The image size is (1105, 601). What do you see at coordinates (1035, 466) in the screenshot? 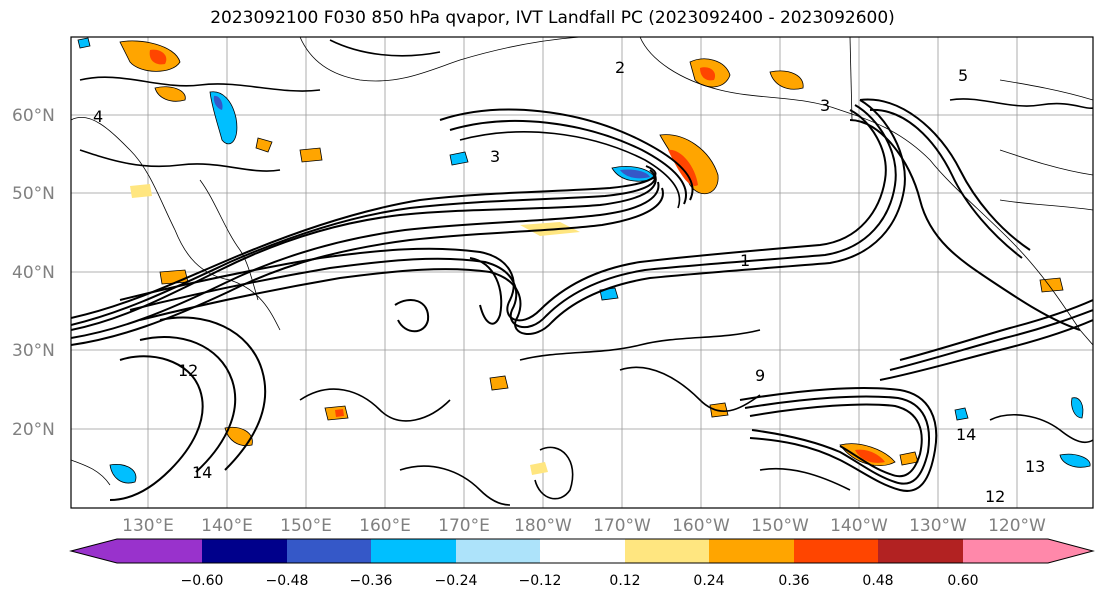
I see `contour-label: 13` at bounding box center [1035, 466].